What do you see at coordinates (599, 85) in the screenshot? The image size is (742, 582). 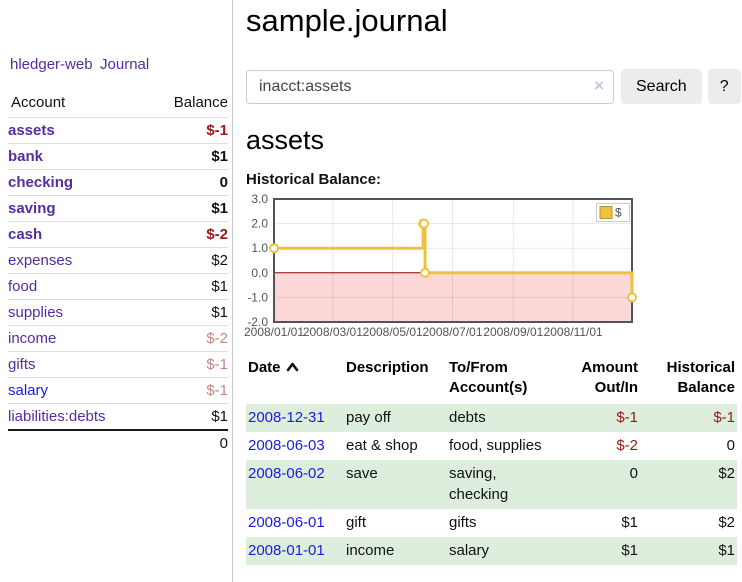 I see `clear-search-icon: ×` at bounding box center [599, 85].